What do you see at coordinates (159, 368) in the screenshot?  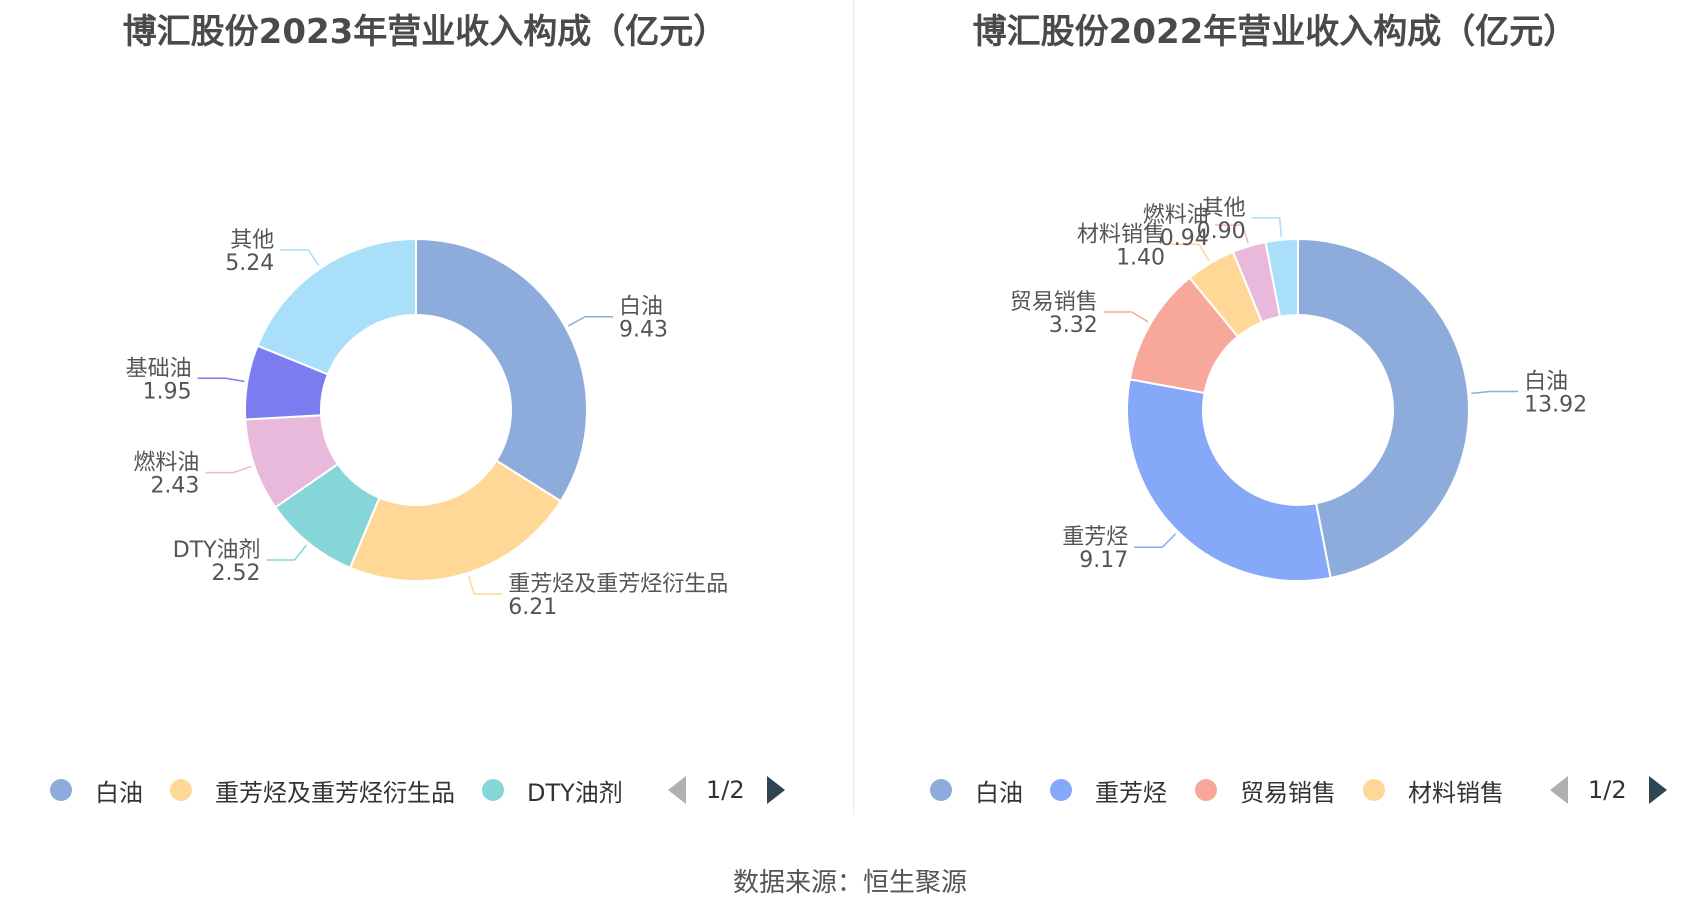 I see `slice-name-label: 基础油` at bounding box center [159, 368].